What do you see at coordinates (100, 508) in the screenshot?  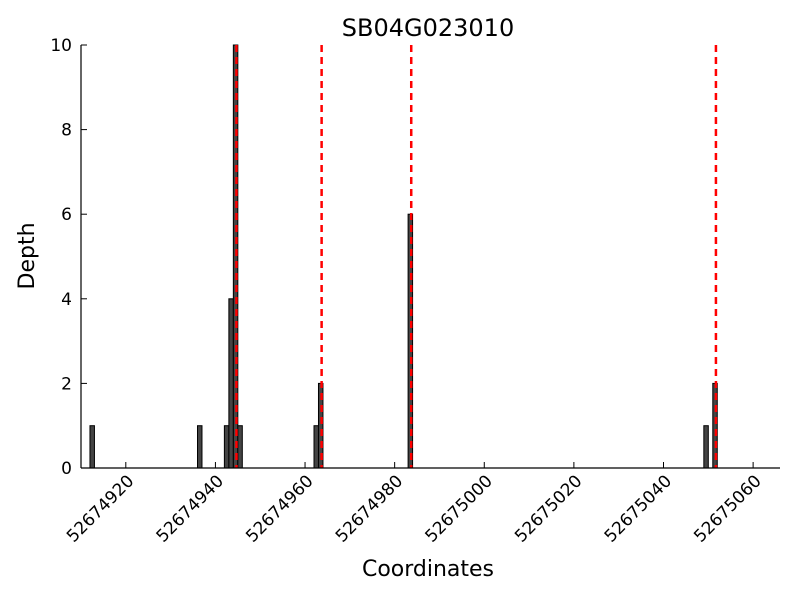 I see `x-tick-label-0: 52674920` at bounding box center [100, 508].